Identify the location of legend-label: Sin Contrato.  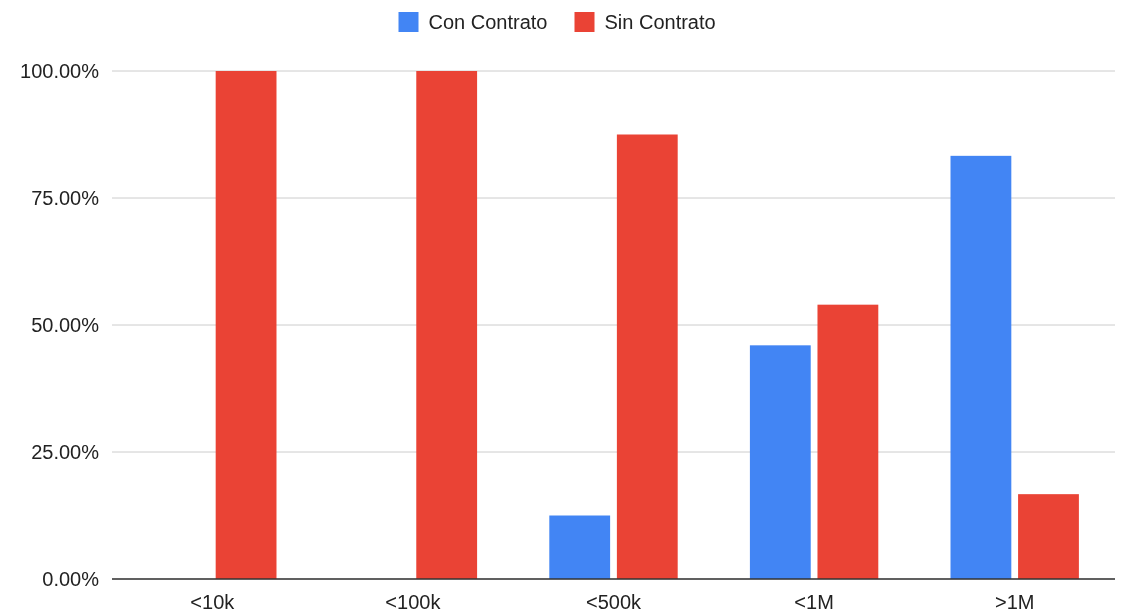
(660, 22).